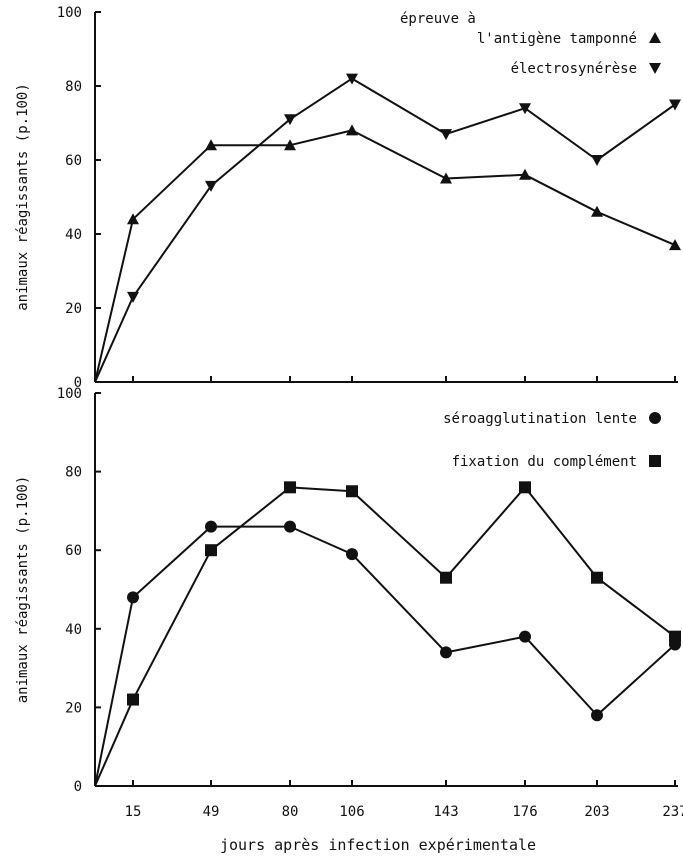 Image resolution: width=683 pixels, height=864 pixels. I want to click on x-tick-label: 143, so click(445, 812).